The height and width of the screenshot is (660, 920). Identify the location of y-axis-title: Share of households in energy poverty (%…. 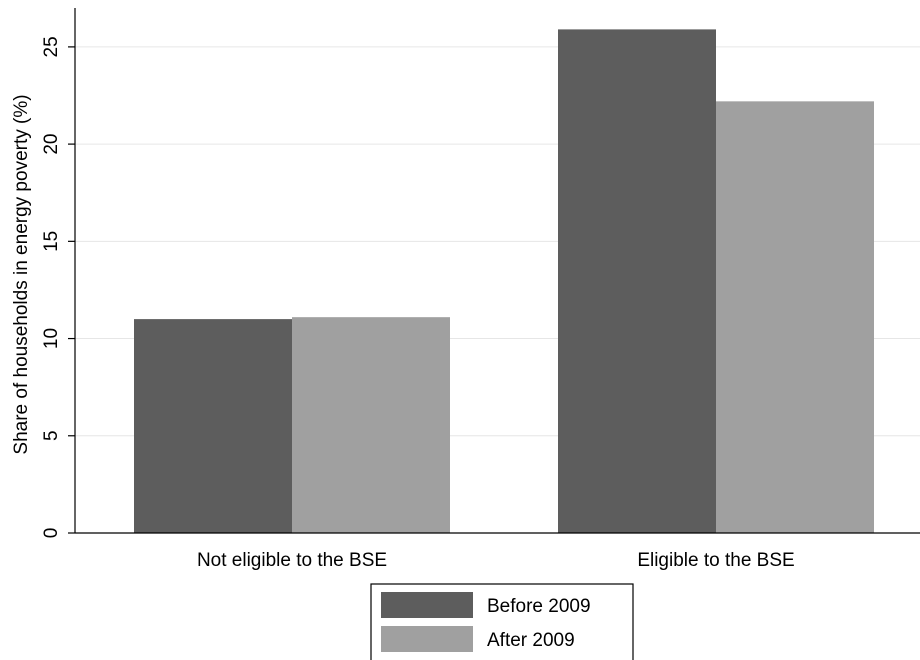
(21, 274).